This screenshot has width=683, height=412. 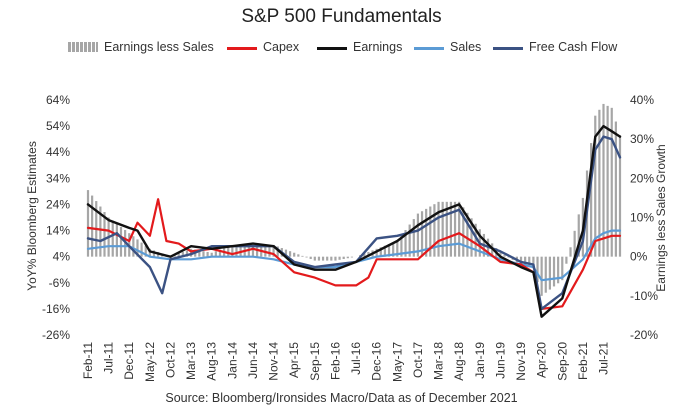 What do you see at coordinates (212, 361) in the screenshot?
I see `x-tick-label: Aug-13` at bounding box center [212, 361].